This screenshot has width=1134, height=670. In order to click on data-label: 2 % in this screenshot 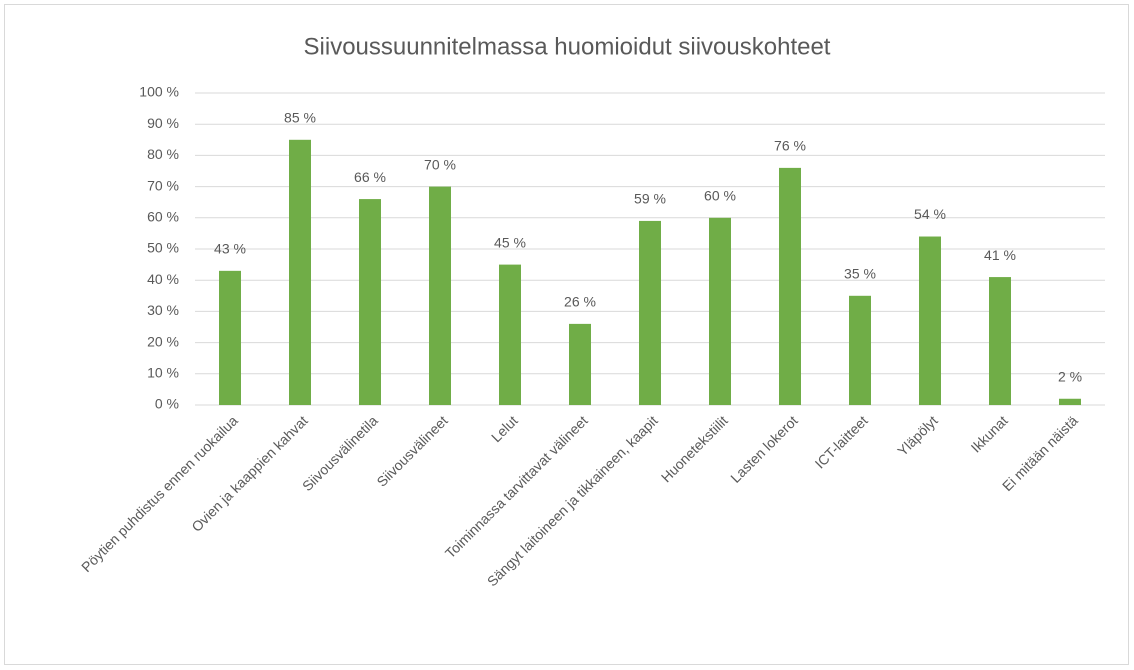, I will do `click(1070, 376)`.